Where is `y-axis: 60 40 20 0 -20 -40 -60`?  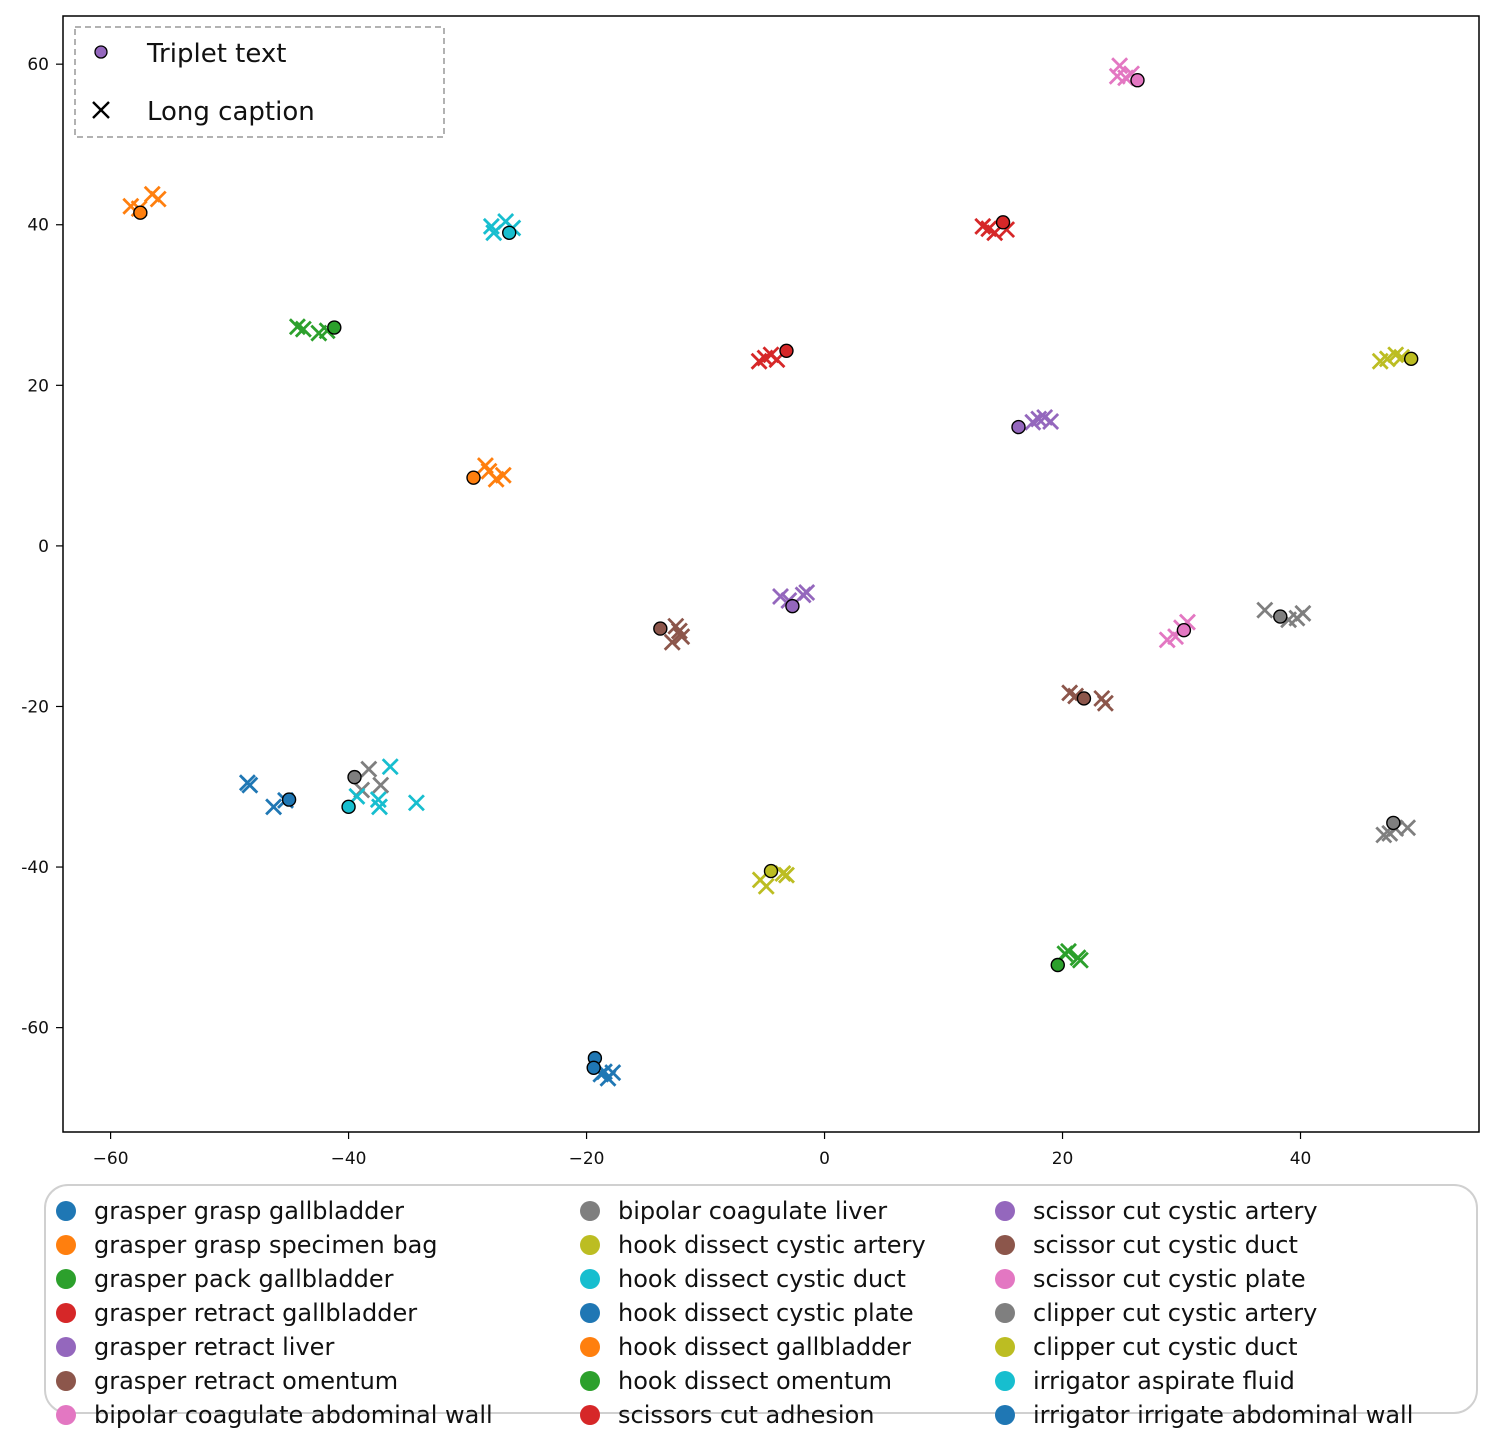 y-axis: 60 40 20 0 -20 -40 -60 is located at coordinates (42, 547).